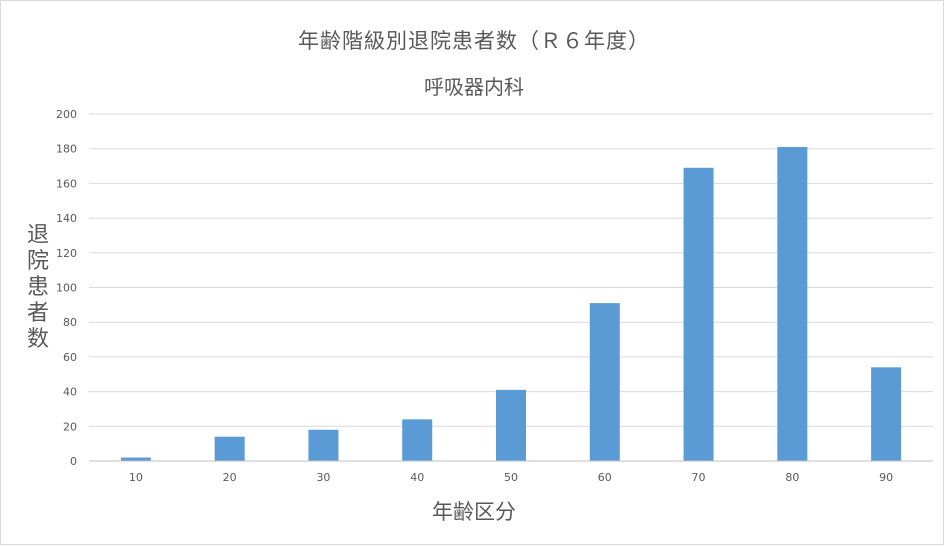 The image size is (946, 547). I want to click on y-tick-label: 100, so click(66, 288).